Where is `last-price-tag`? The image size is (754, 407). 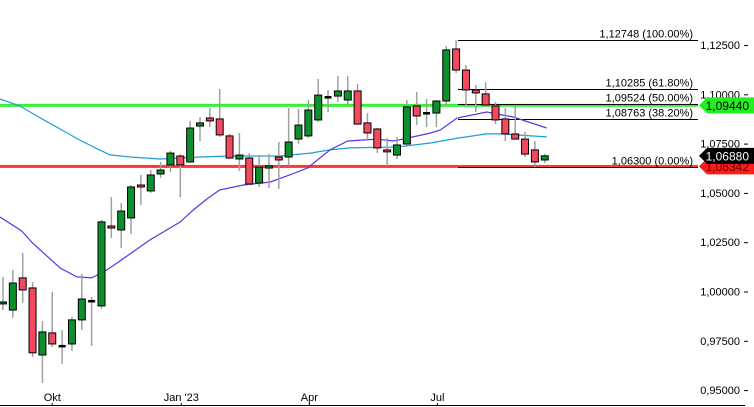 last-price-tag is located at coordinates (726, 155).